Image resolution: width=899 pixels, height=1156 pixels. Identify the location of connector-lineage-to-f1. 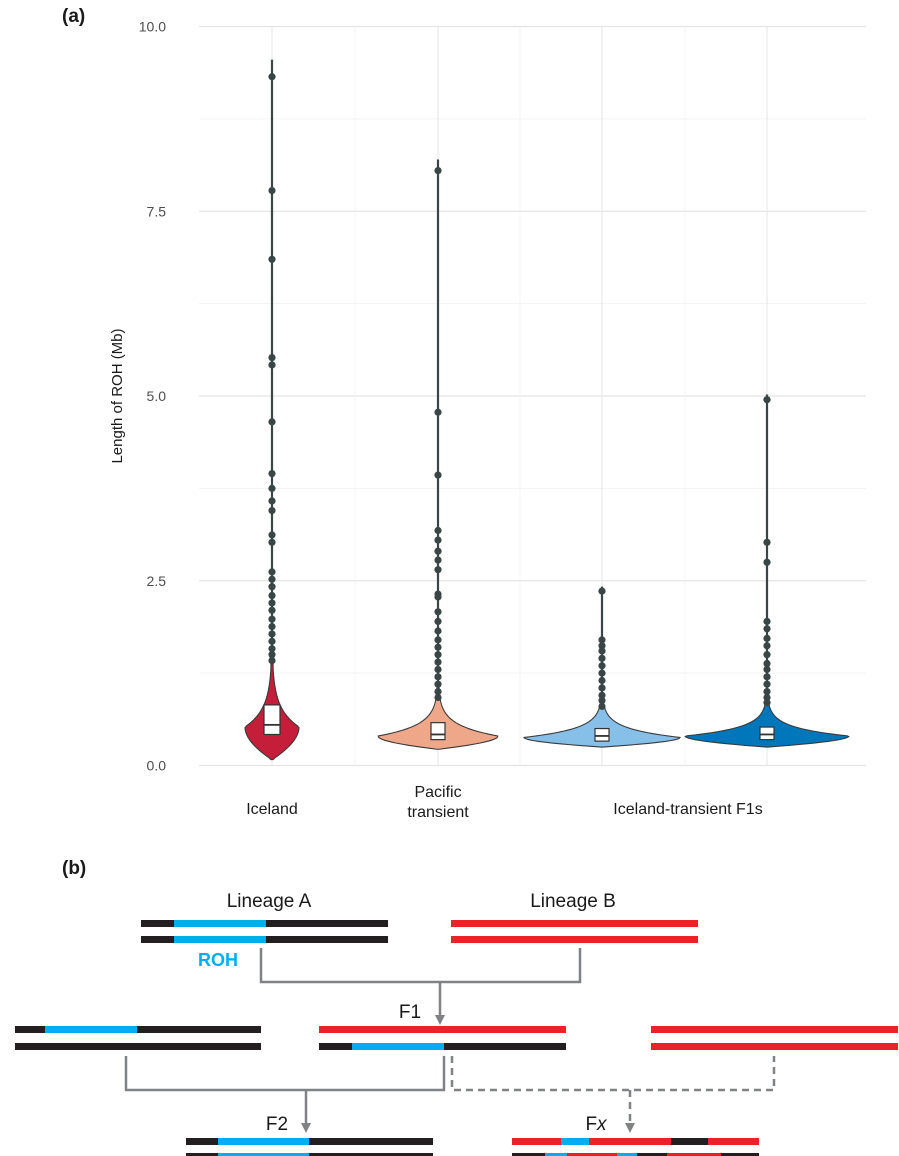
(420, 966).